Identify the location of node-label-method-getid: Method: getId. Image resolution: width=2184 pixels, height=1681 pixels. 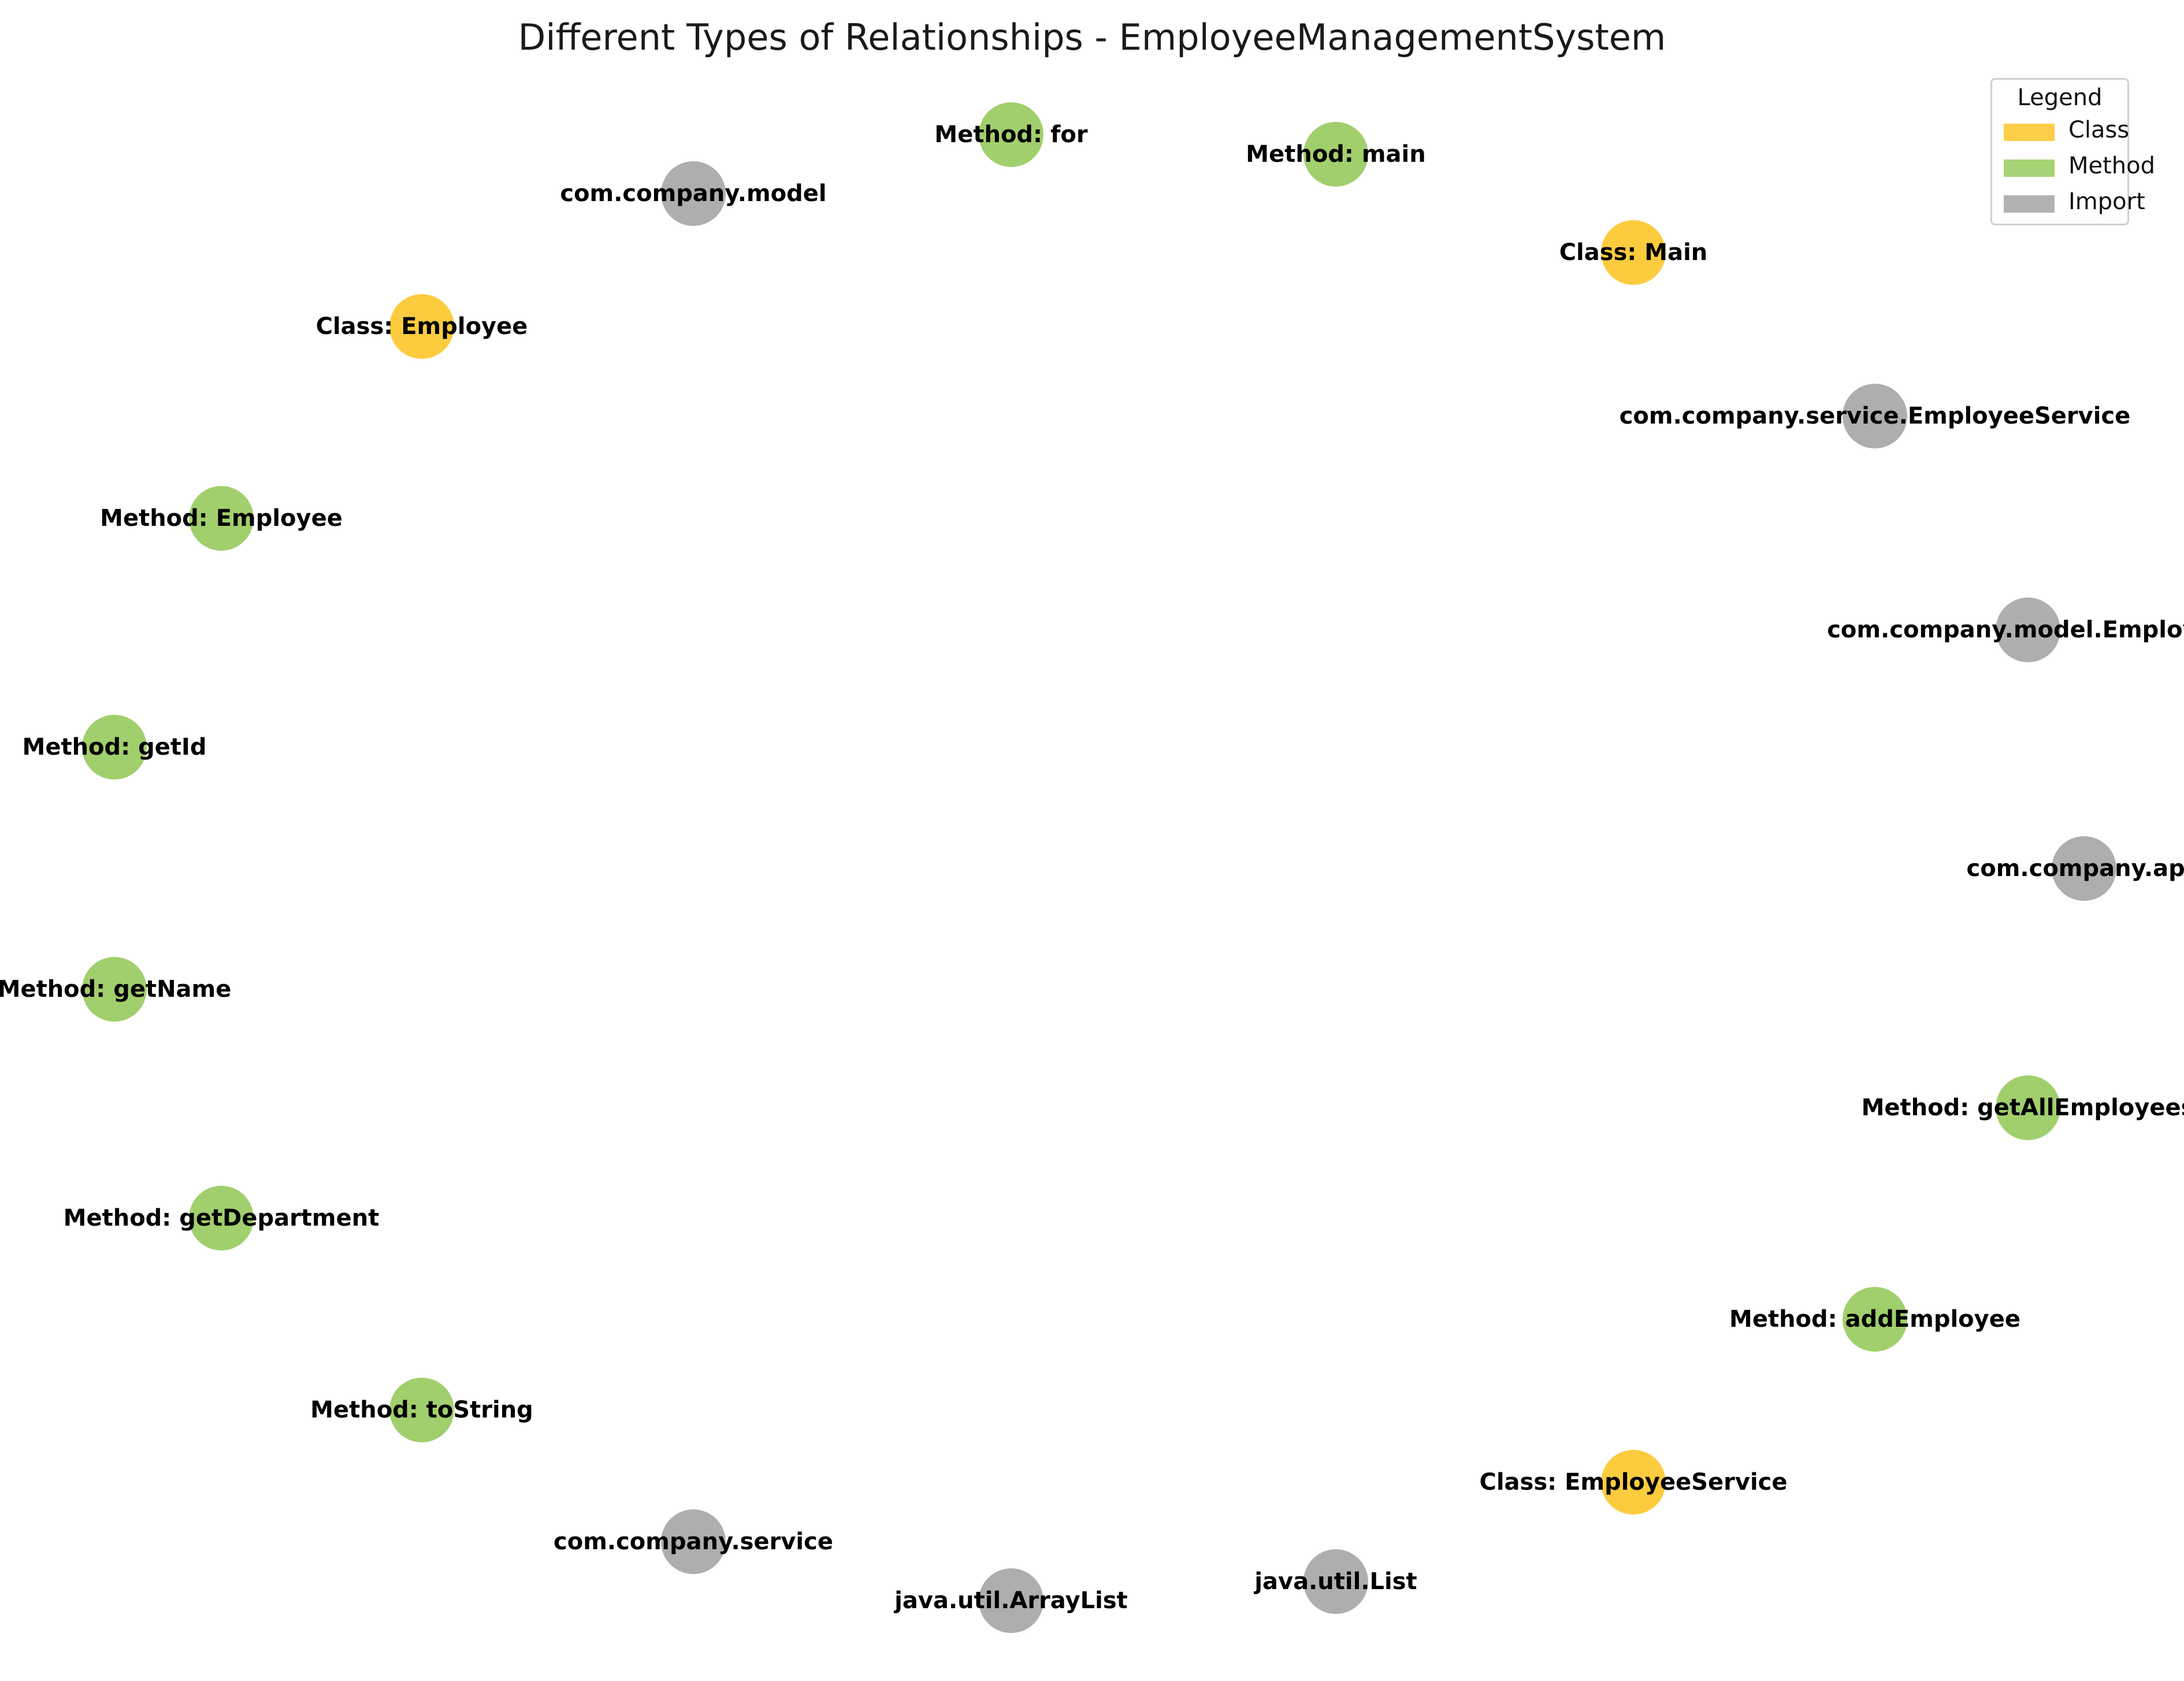
(114, 747).